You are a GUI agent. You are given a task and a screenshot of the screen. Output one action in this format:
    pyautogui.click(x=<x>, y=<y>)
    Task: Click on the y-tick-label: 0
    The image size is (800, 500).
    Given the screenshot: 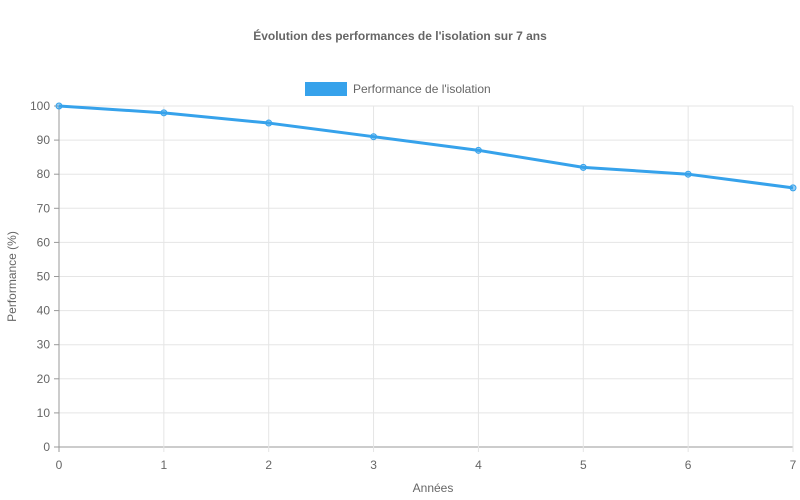 What is the action you would take?
    pyautogui.click(x=46, y=447)
    